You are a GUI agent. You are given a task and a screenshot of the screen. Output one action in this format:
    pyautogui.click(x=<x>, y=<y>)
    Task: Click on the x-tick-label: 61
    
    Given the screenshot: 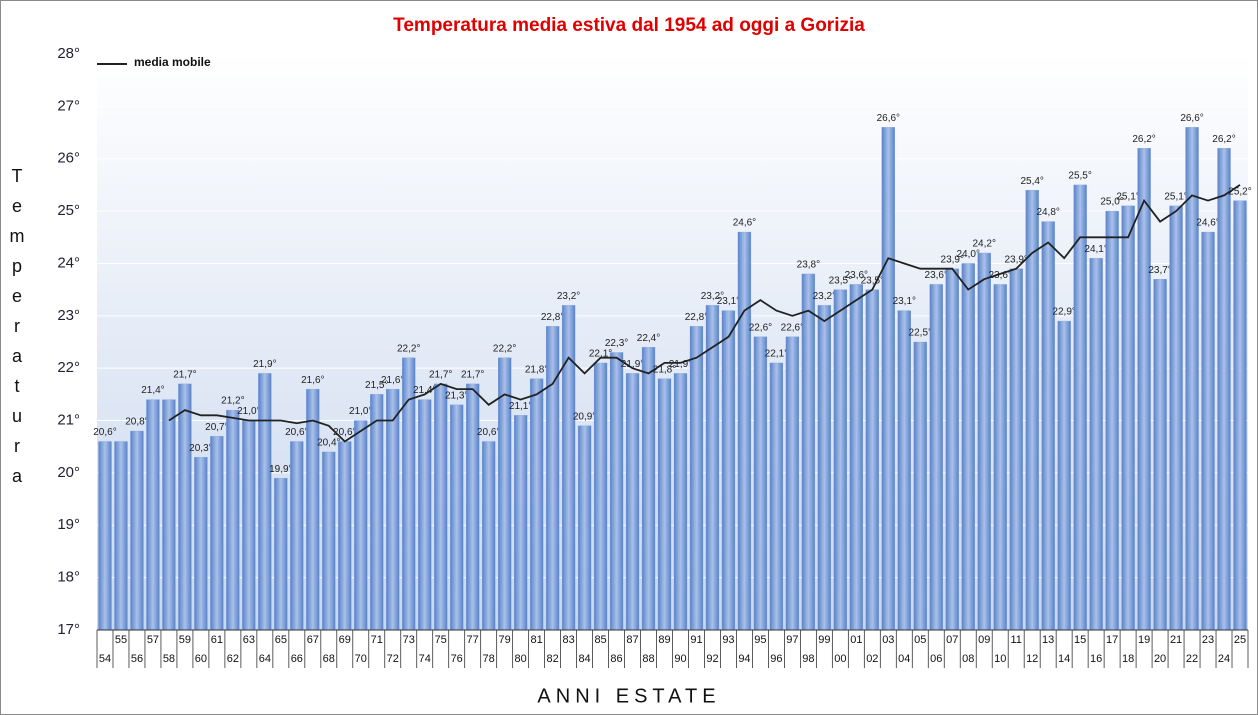 What is the action you would take?
    pyautogui.click(x=217, y=640)
    